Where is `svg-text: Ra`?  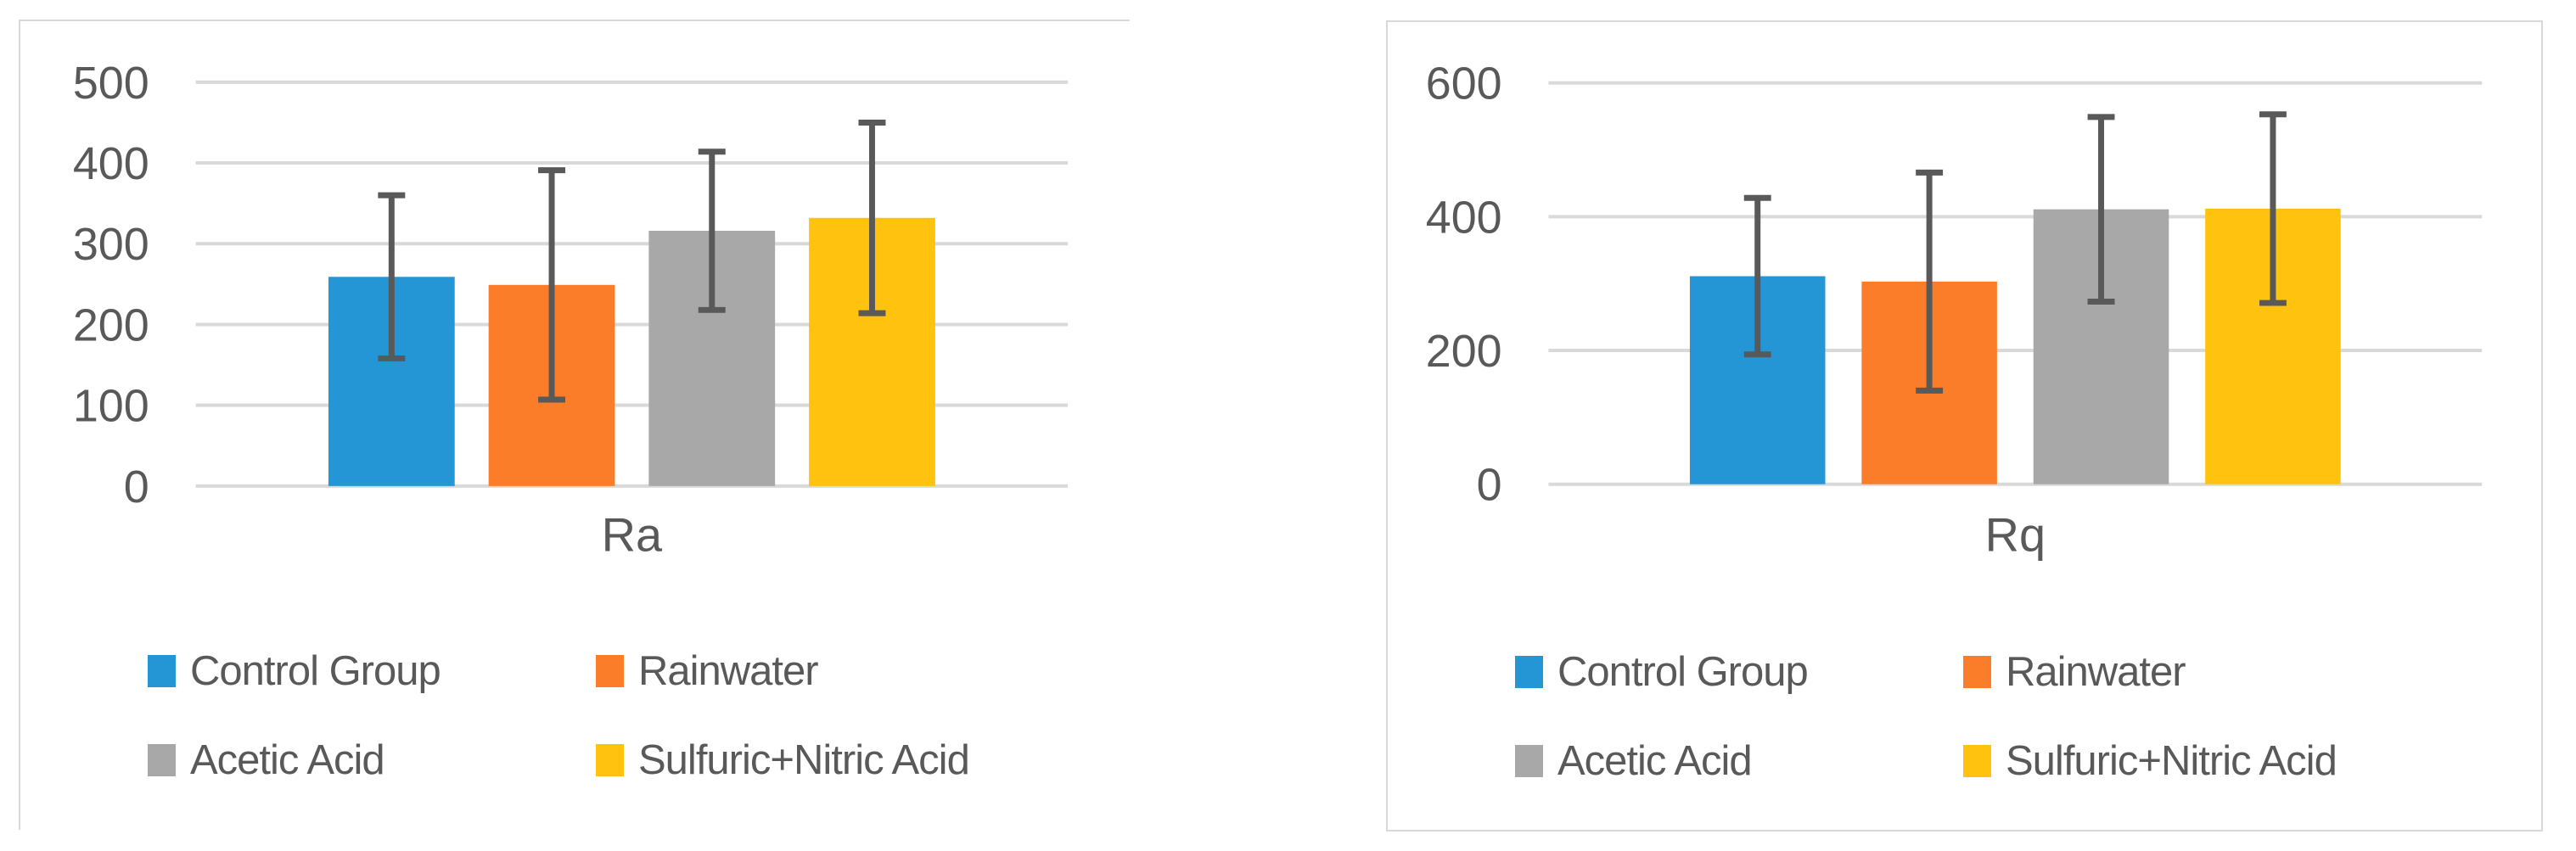
svg-text: Ra is located at coordinates (632, 535).